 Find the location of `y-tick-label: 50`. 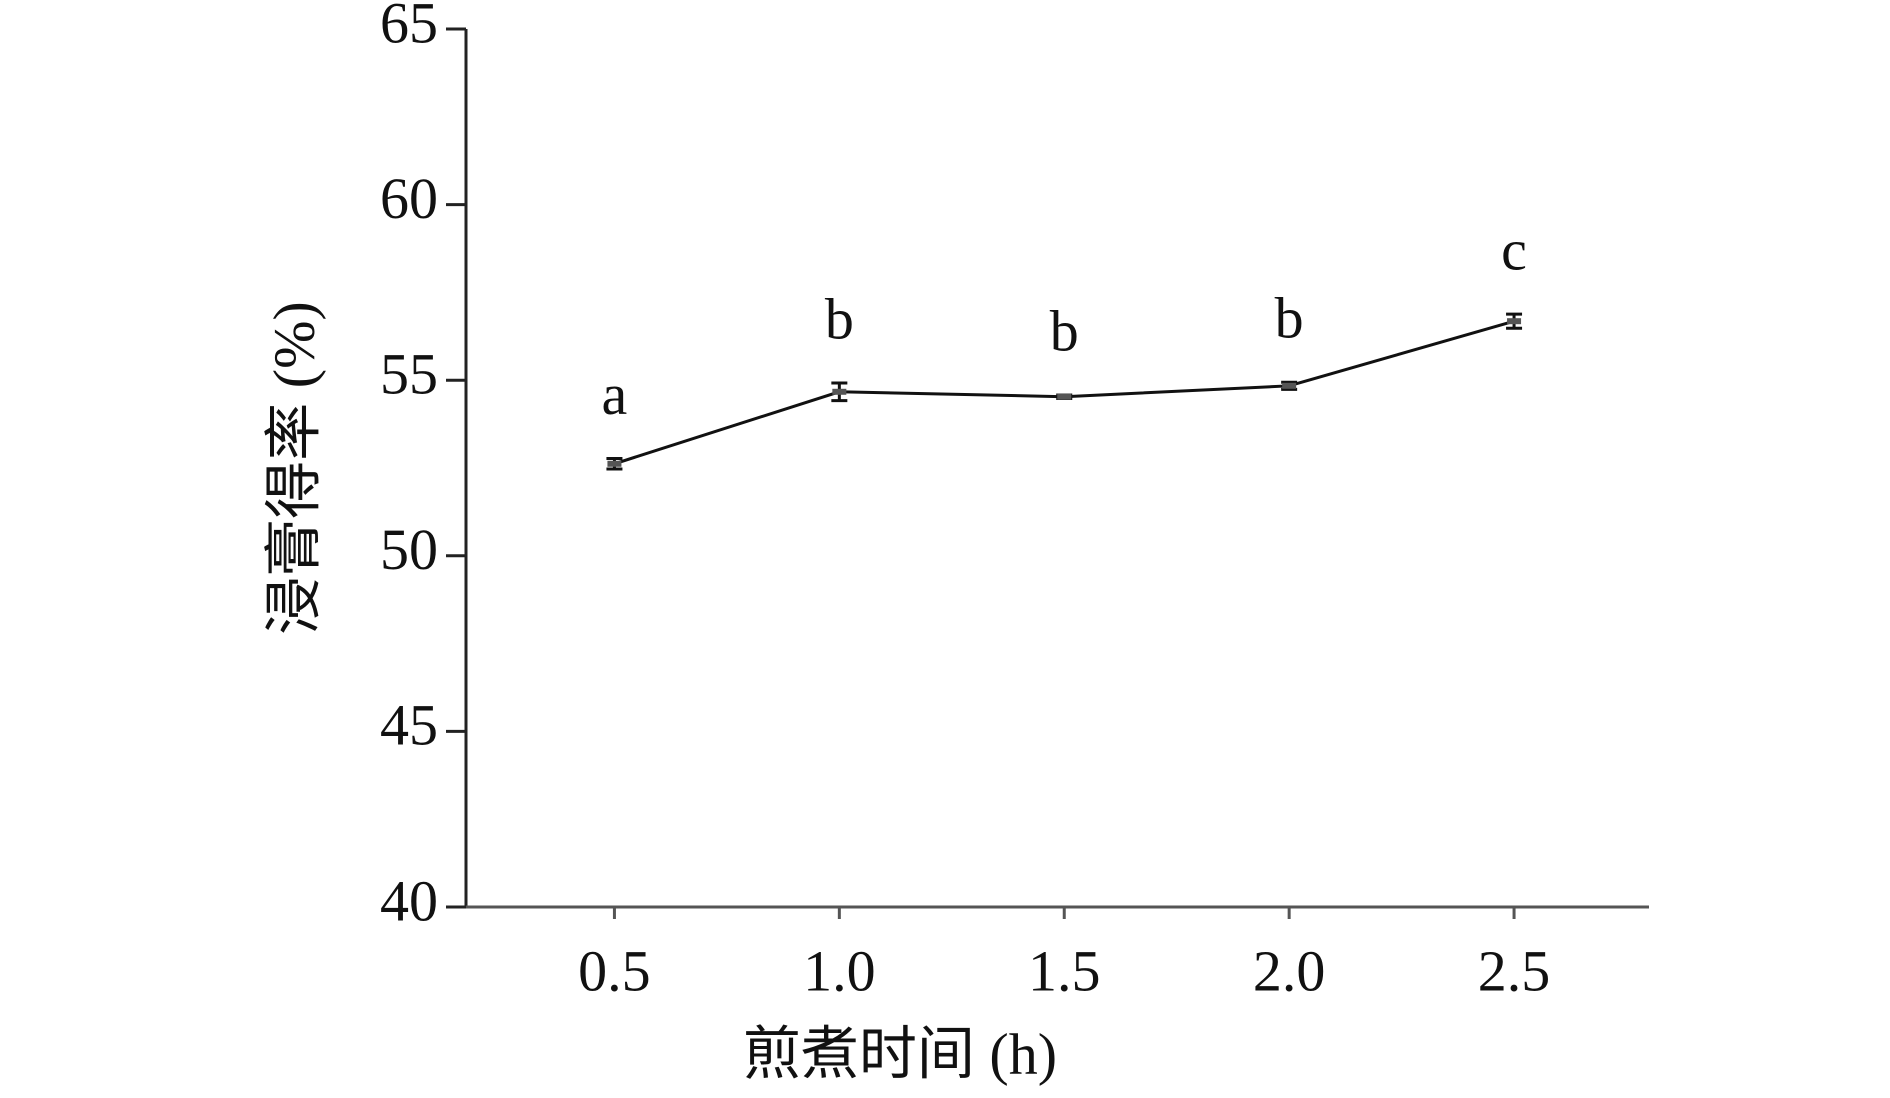

y-tick-label: 50 is located at coordinates (409, 549).